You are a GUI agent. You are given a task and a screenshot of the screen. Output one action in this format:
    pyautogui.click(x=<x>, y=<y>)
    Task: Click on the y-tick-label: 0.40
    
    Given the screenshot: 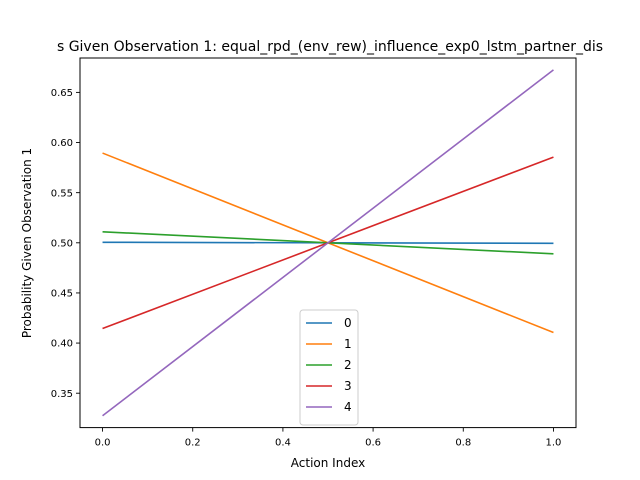 What is the action you would take?
    pyautogui.click(x=62, y=344)
    